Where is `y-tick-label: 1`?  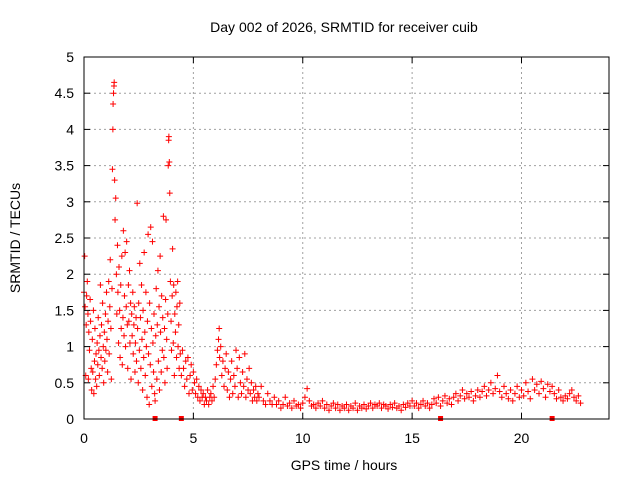 y-tick-label: 1 is located at coordinates (70, 347).